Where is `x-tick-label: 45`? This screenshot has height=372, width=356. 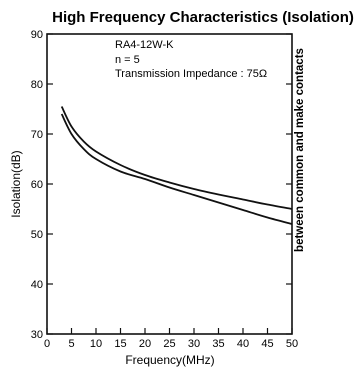
x-tick-label: 45 is located at coordinates (267, 344).